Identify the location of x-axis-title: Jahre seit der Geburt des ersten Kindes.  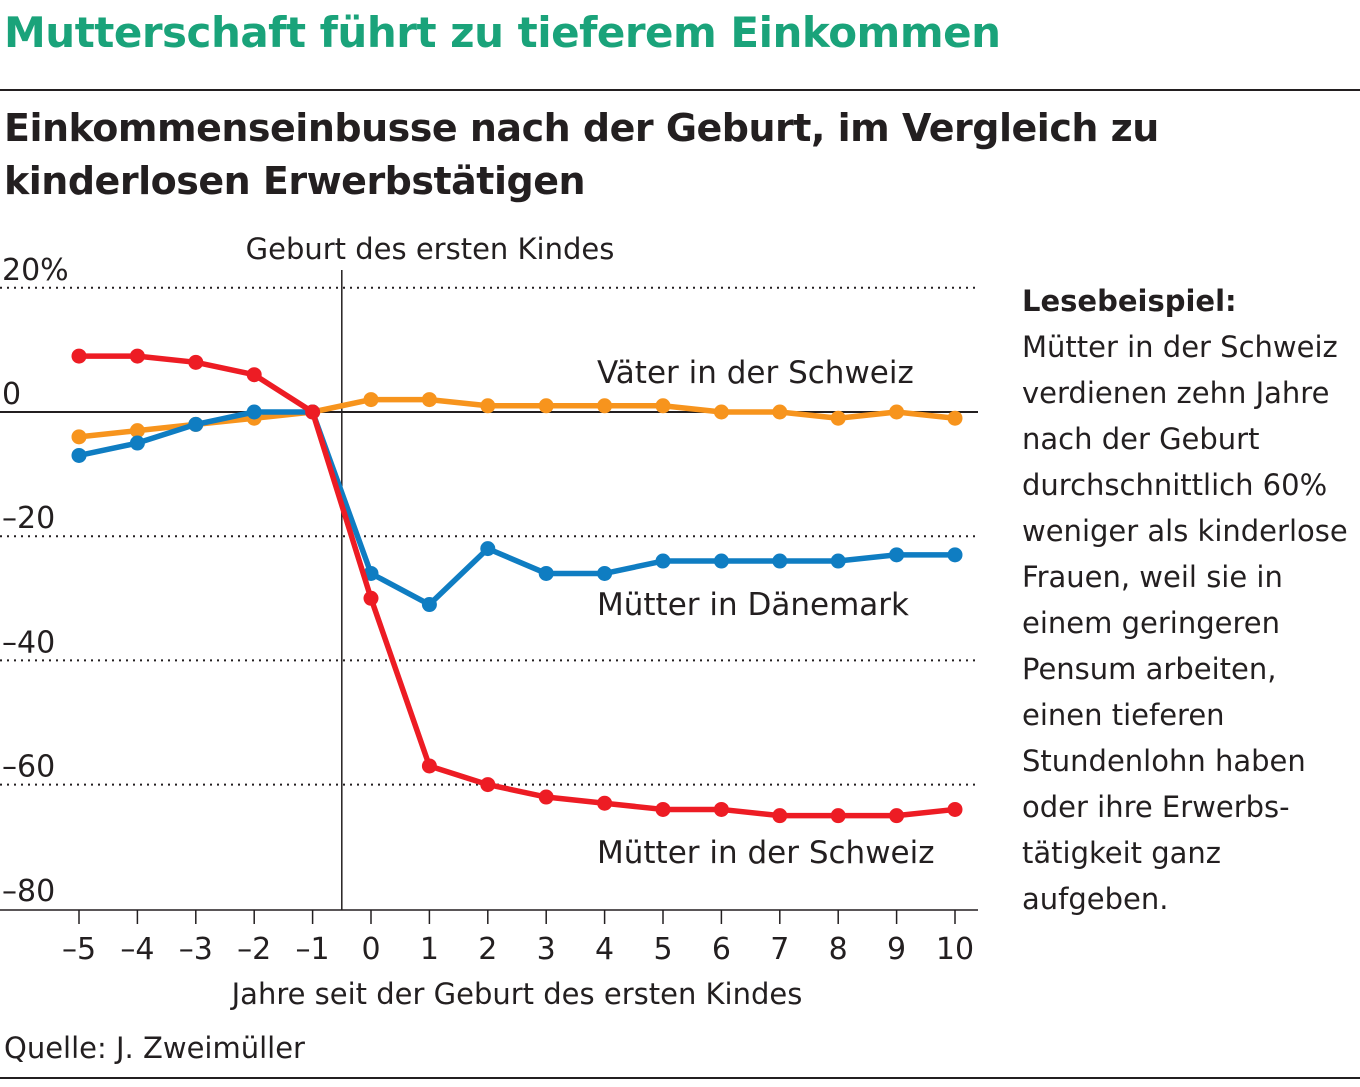
(516, 994).